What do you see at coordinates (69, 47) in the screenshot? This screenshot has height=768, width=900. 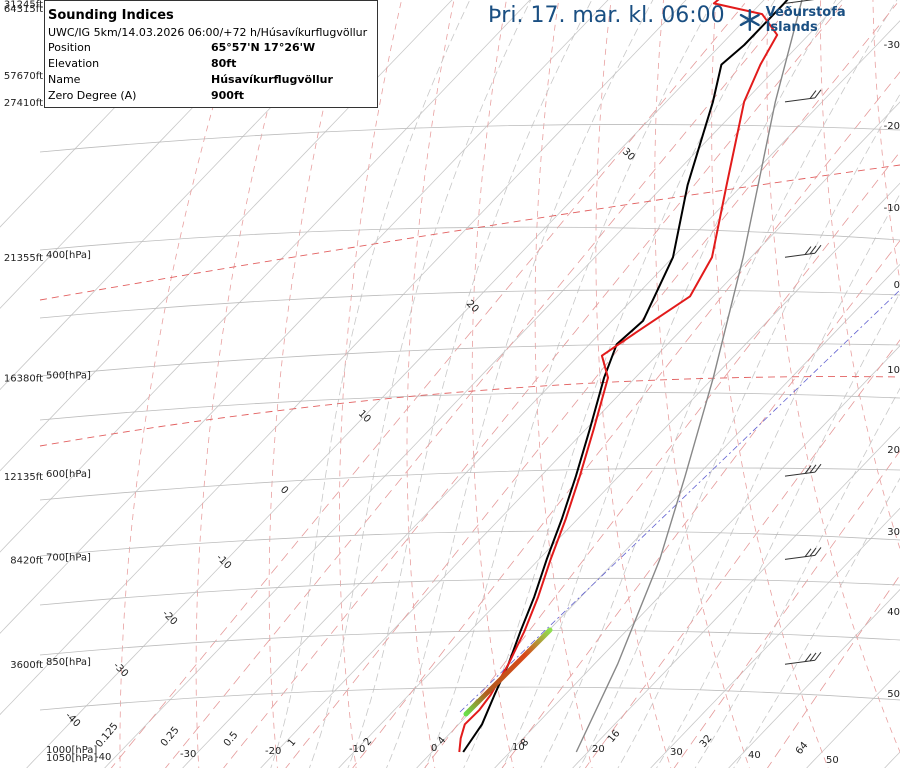 I see `info-label: Position` at bounding box center [69, 47].